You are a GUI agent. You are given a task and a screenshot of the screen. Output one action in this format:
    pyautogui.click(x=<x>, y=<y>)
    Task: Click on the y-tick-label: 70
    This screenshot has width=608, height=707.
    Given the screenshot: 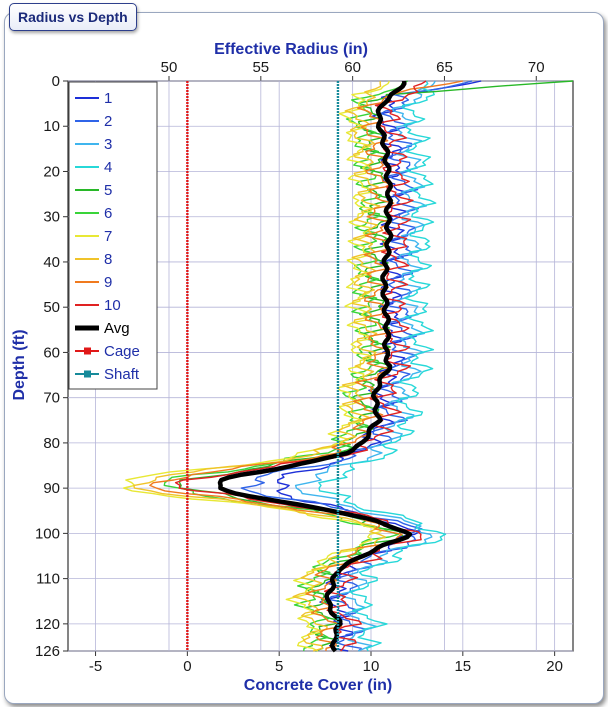 What is the action you would take?
    pyautogui.click(x=51, y=398)
    